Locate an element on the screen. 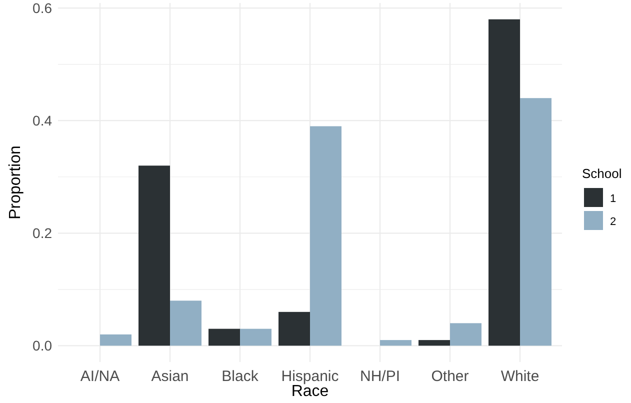  x-tick-label: Black is located at coordinates (240, 376).